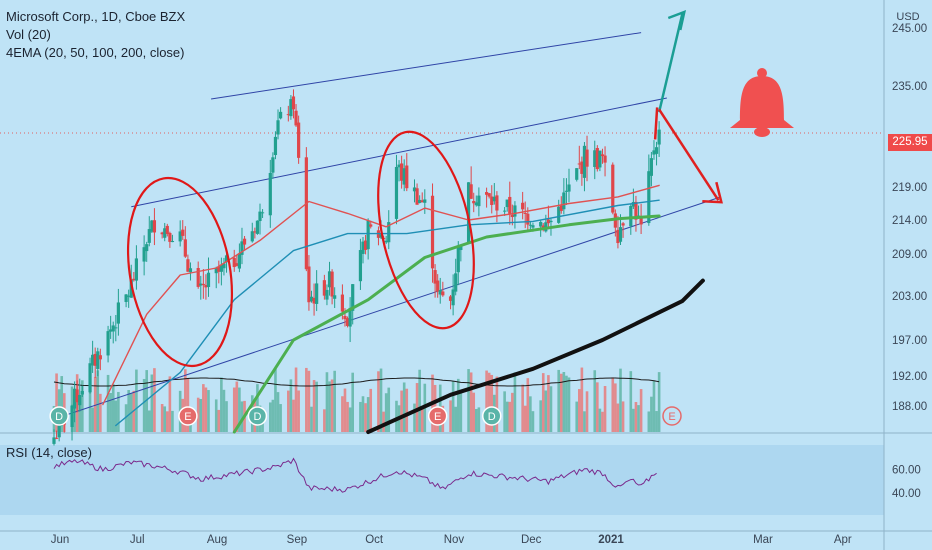  What do you see at coordinates (356, 382) in the screenshot?
I see `volume-ma-line` at bounding box center [356, 382].